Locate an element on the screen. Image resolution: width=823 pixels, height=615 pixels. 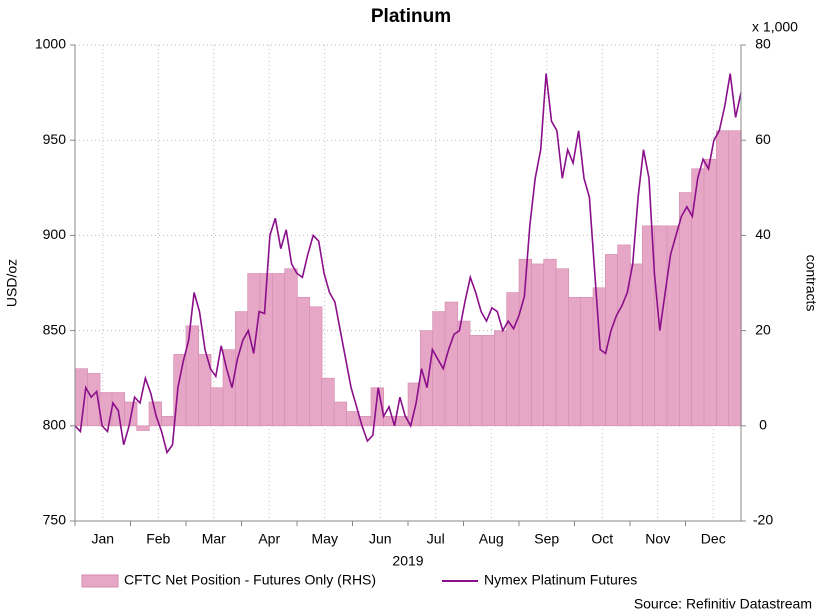
y2-tick-label: 0 is located at coordinates (763, 425).